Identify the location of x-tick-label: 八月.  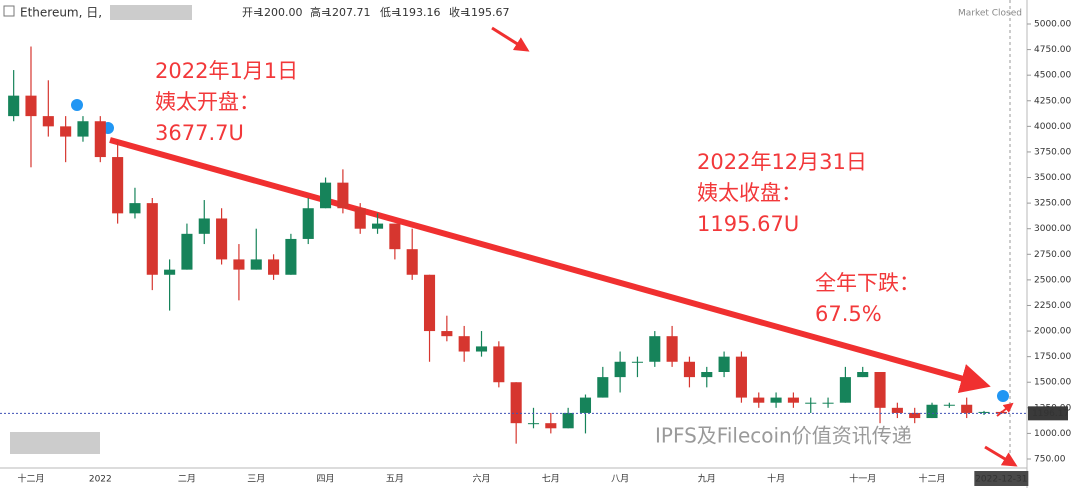
(620, 479).